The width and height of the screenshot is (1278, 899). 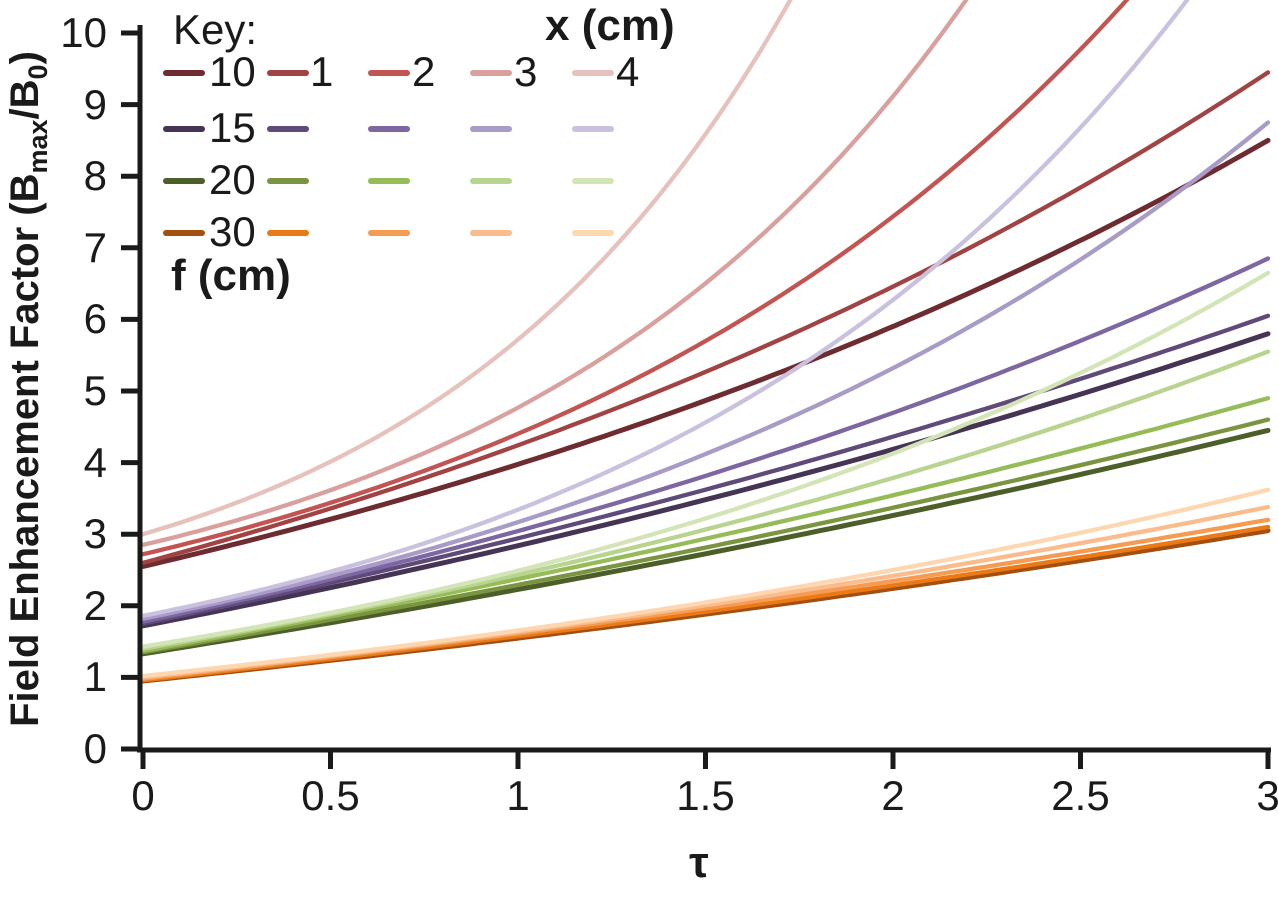 I want to click on y-tick-label-0: 0, so click(x=95, y=748).